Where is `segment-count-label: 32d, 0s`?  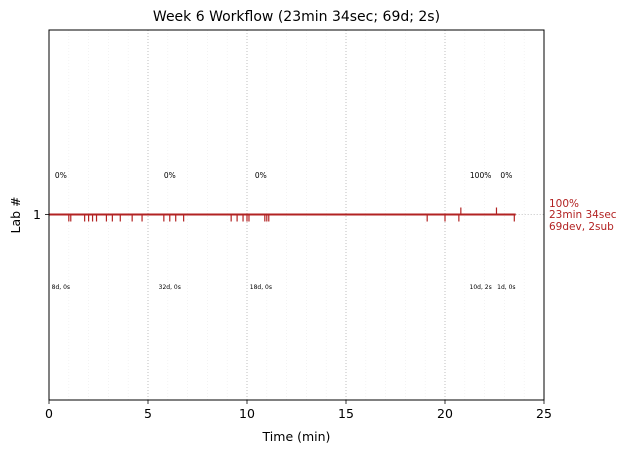
segment-count-label: 32d, 0s is located at coordinates (170, 287).